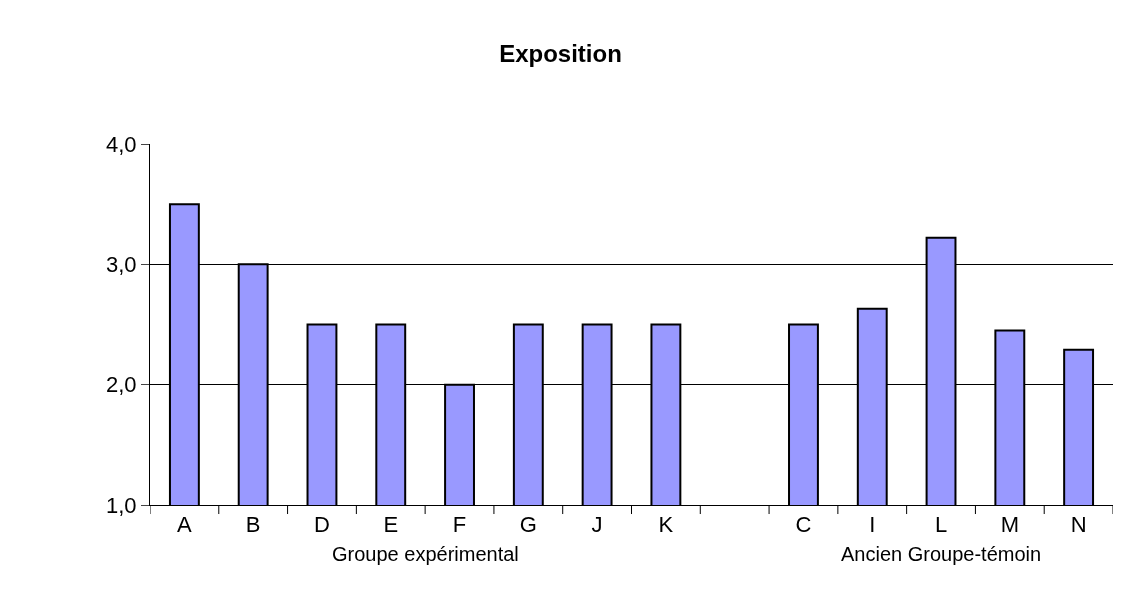 This screenshot has width=1121, height=599. What do you see at coordinates (560, 54) in the screenshot?
I see `chart-title: Exposition` at bounding box center [560, 54].